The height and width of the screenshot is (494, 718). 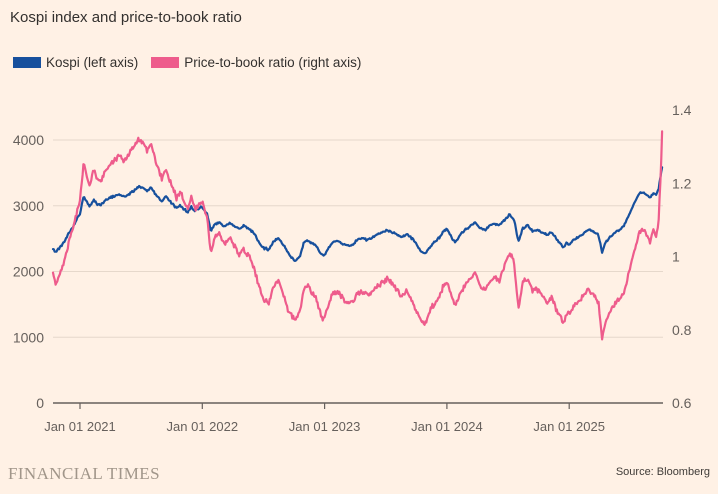 What do you see at coordinates (28, 272) in the screenshot?
I see `y-axis-label-left: 2000` at bounding box center [28, 272].